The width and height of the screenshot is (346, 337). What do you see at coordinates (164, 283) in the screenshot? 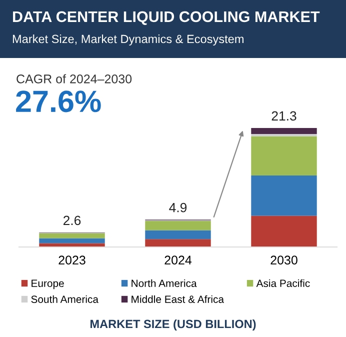
I see `legend-label: North America` at bounding box center [164, 283].